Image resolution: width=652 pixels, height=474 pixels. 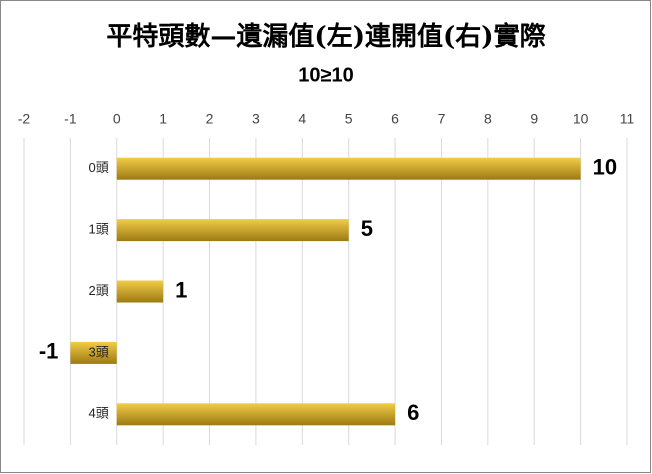 I want to click on chart-title: 平特頭數—遺漏值(左)連開值(右)實際, so click(x=325, y=36).